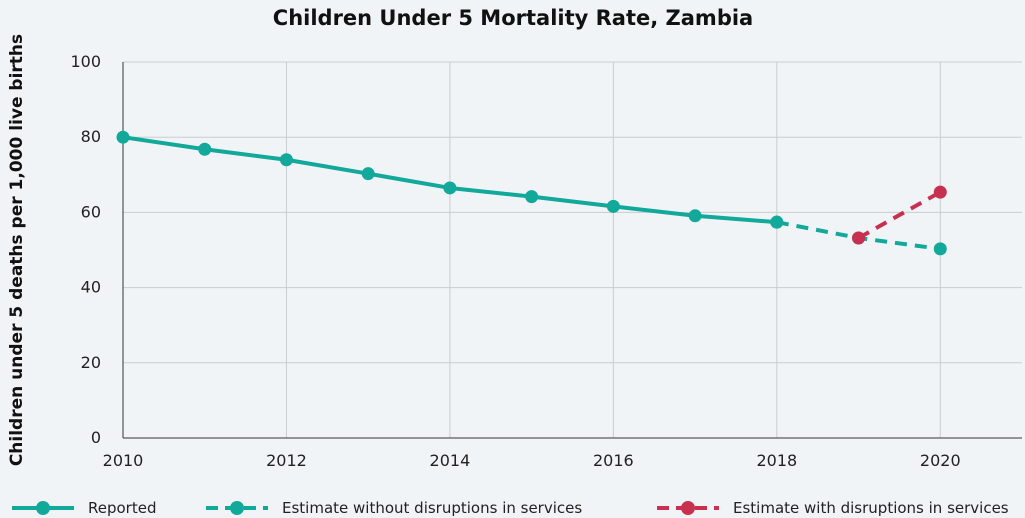 Image resolution: width=1025 pixels, height=518 pixels. I want to click on y-tick-label: 60, so click(91, 211).